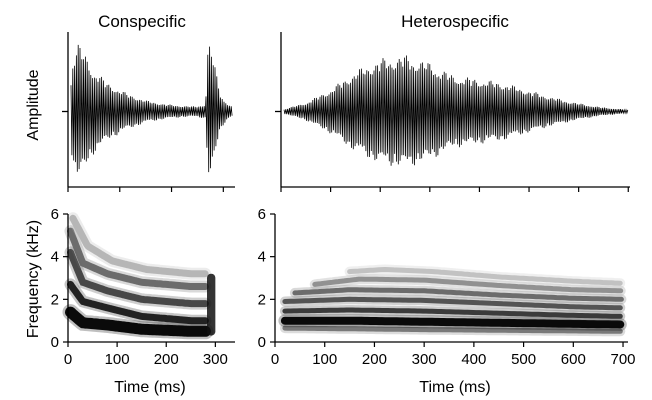 This screenshot has width=652, height=400. What do you see at coordinates (454, 387) in the screenshot?
I see `xlabel-time-right: Time (ms)` at bounding box center [454, 387].